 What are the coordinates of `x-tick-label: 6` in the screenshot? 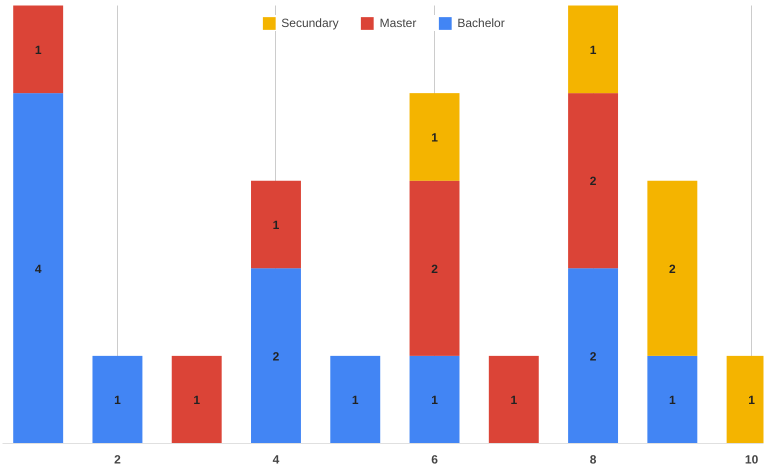 It's located at (434, 459).